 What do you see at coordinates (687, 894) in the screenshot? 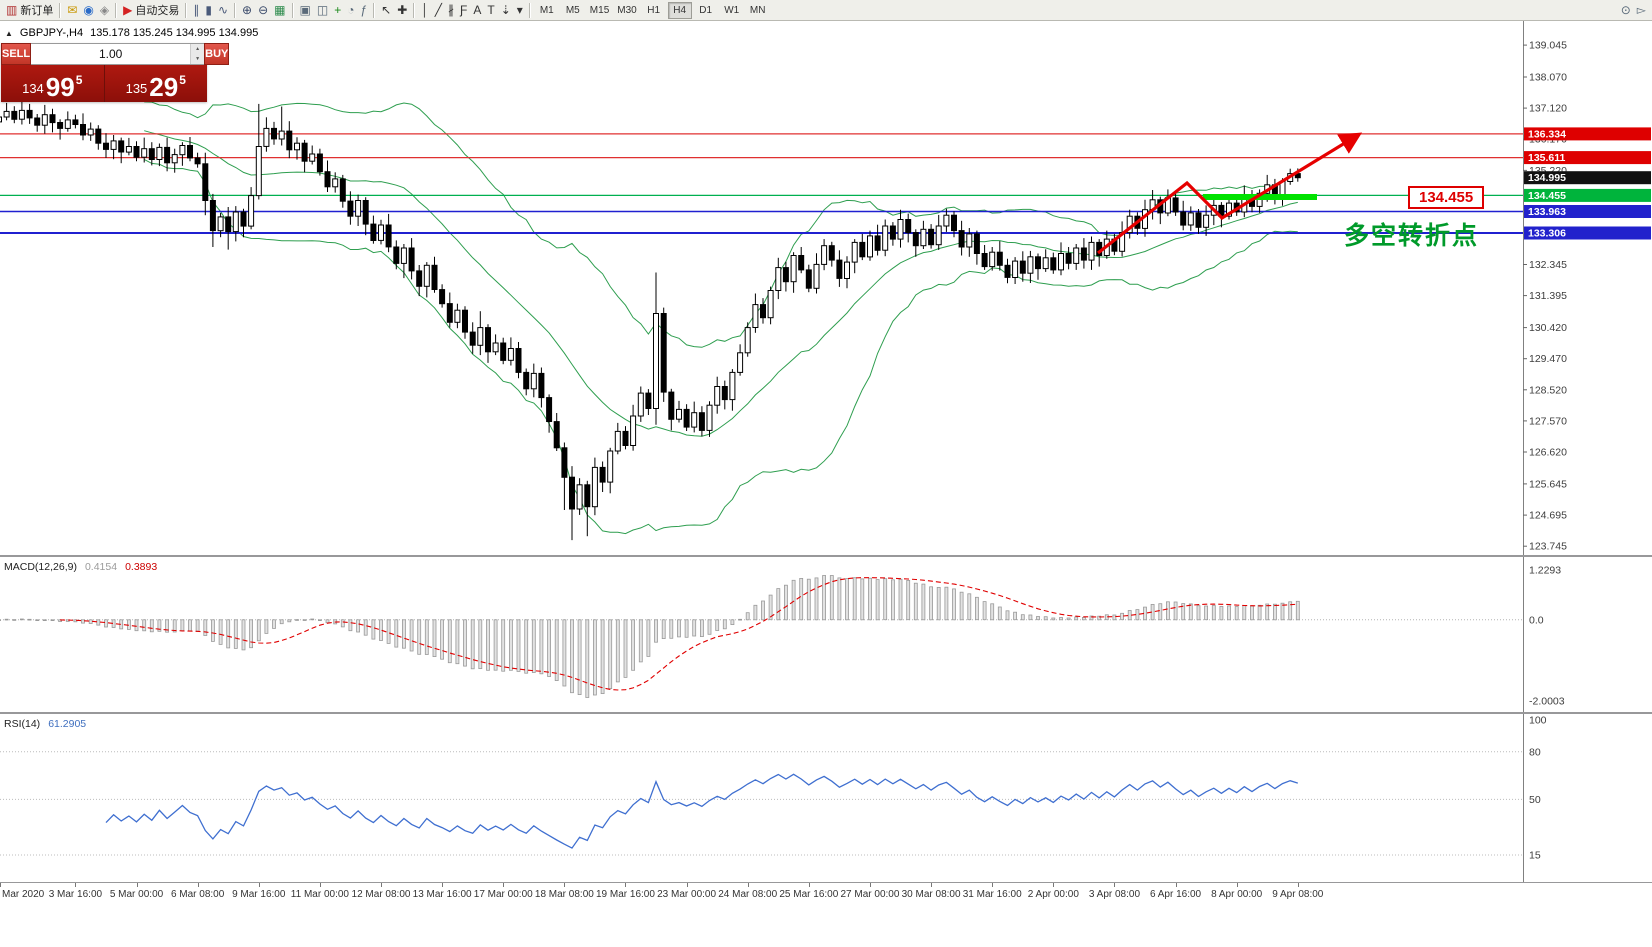
I see `time-axis-label: 23 Mar 00:00` at bounding box center [687, 894].